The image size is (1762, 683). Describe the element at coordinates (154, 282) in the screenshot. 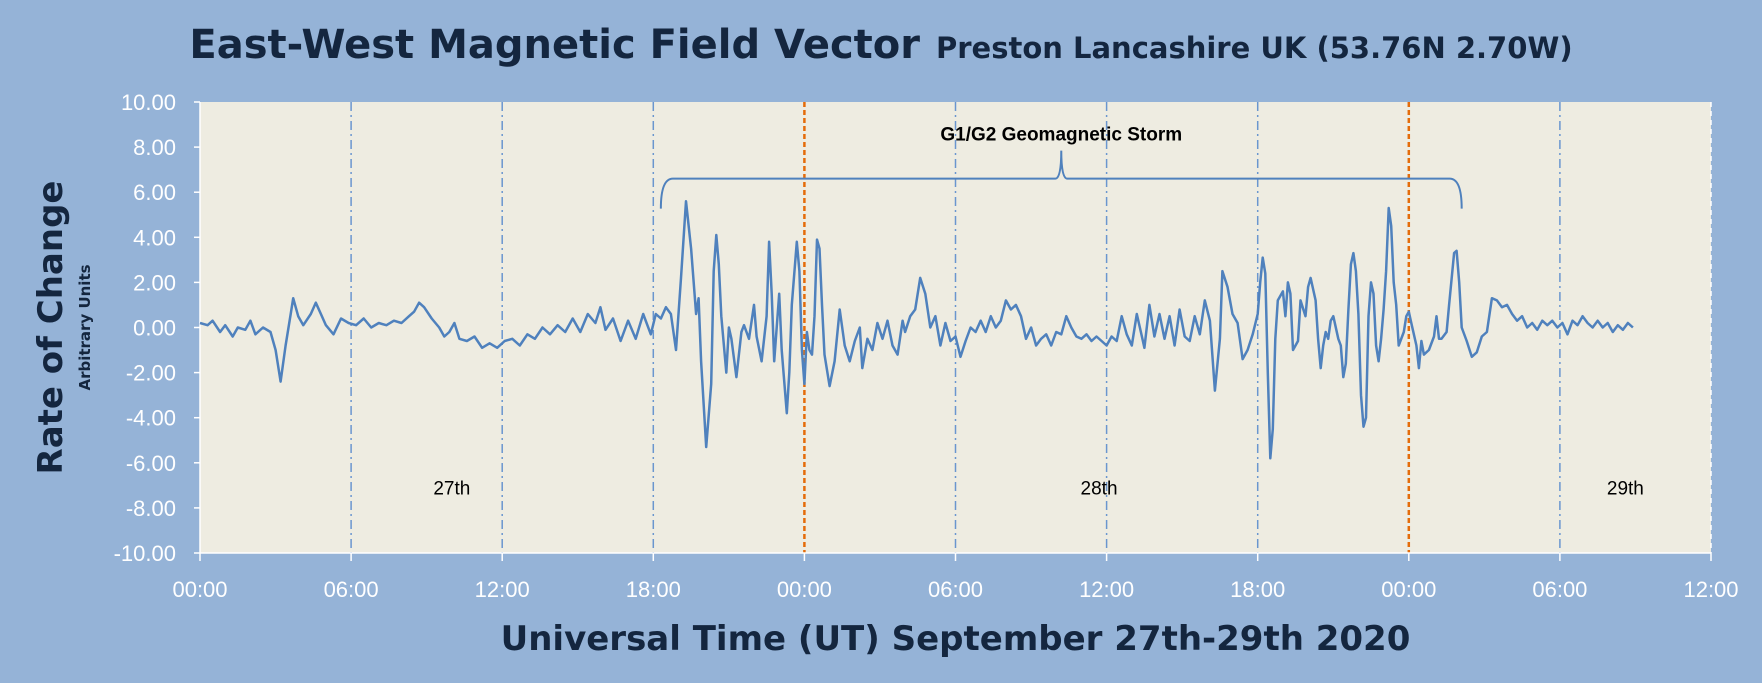

I see `y-tick-label: 2.00` at that location.